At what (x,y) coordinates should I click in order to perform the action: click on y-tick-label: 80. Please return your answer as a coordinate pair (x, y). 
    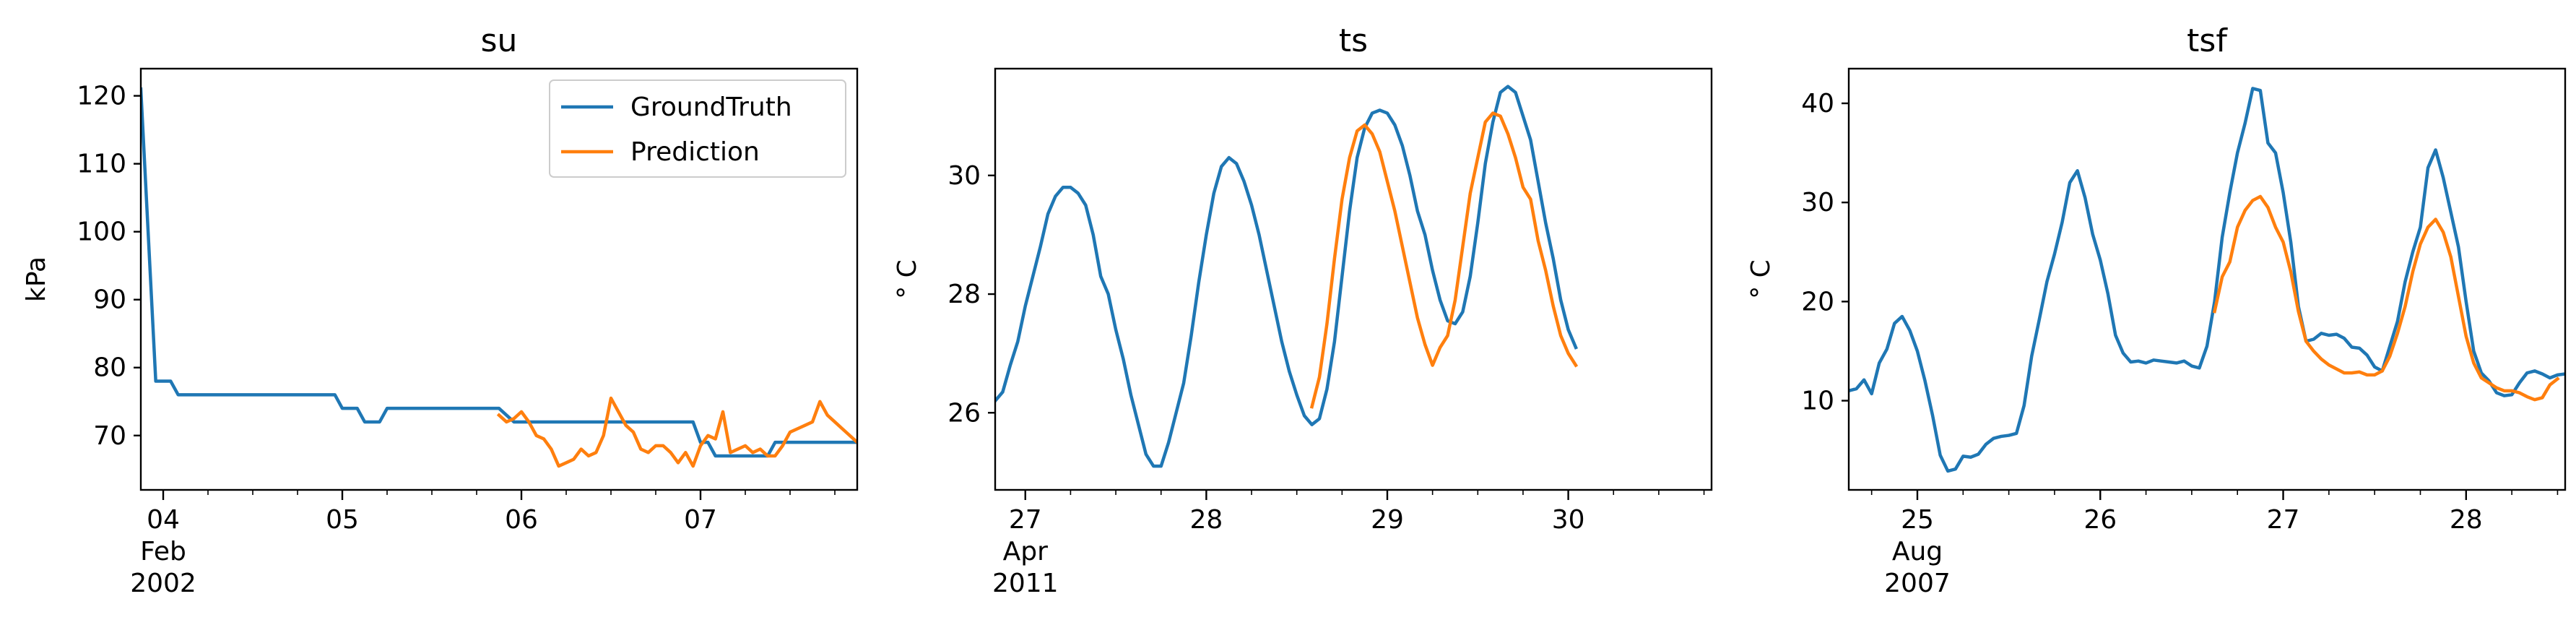
    Looking at the image, I should click on (109, 368).